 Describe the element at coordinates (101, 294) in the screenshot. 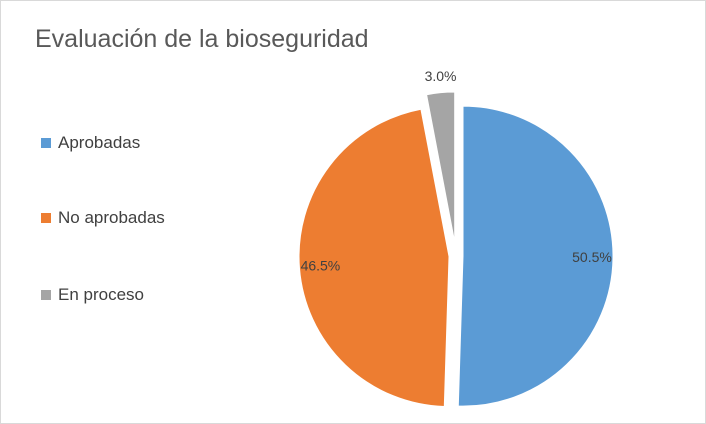

I see `legend-label-en-proceso: En proceso` at that location.